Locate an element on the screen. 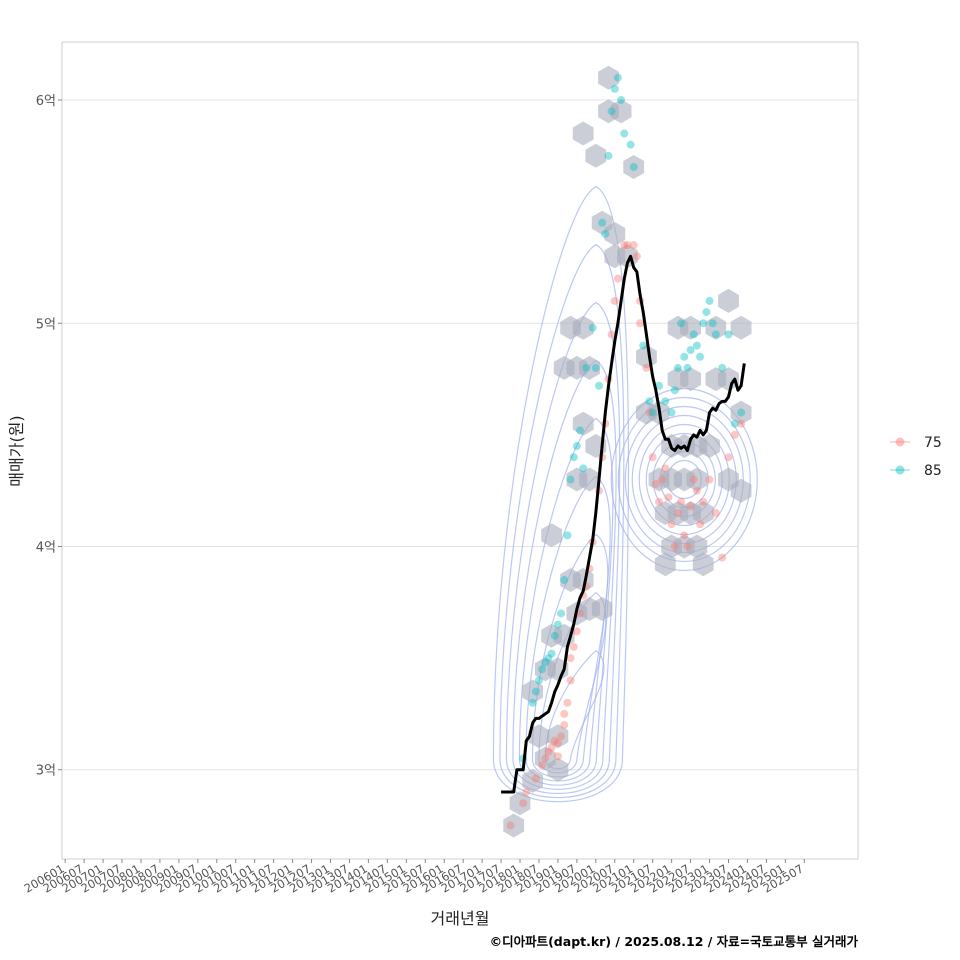 The height and width of the screenshot is (960, 960). y-tick-label: 5억 is located at coordinates (46, 324).